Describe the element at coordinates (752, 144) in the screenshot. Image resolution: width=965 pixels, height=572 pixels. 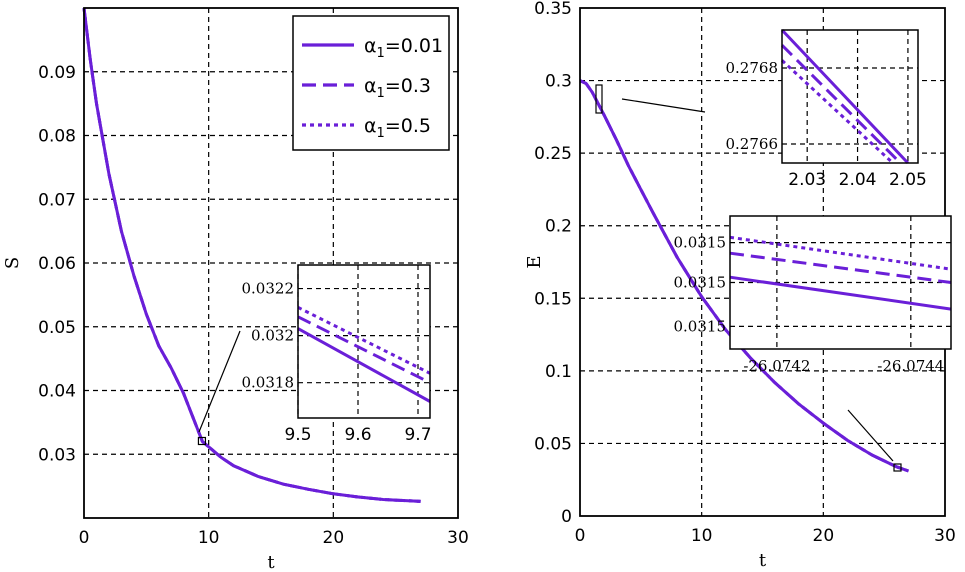
I see `inset-y-tick-label: 0.2766` at that location.